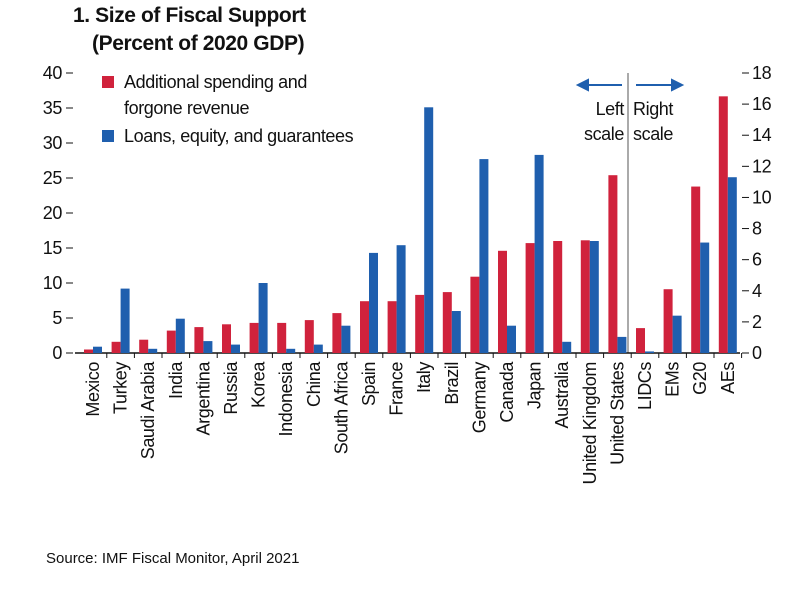 The width and height of the screenshot is (794, 601). What do you see at coordinates (757, 291) in the screenshot?
I see `y2-tick-label: 4` at bounding box center [757, 291].